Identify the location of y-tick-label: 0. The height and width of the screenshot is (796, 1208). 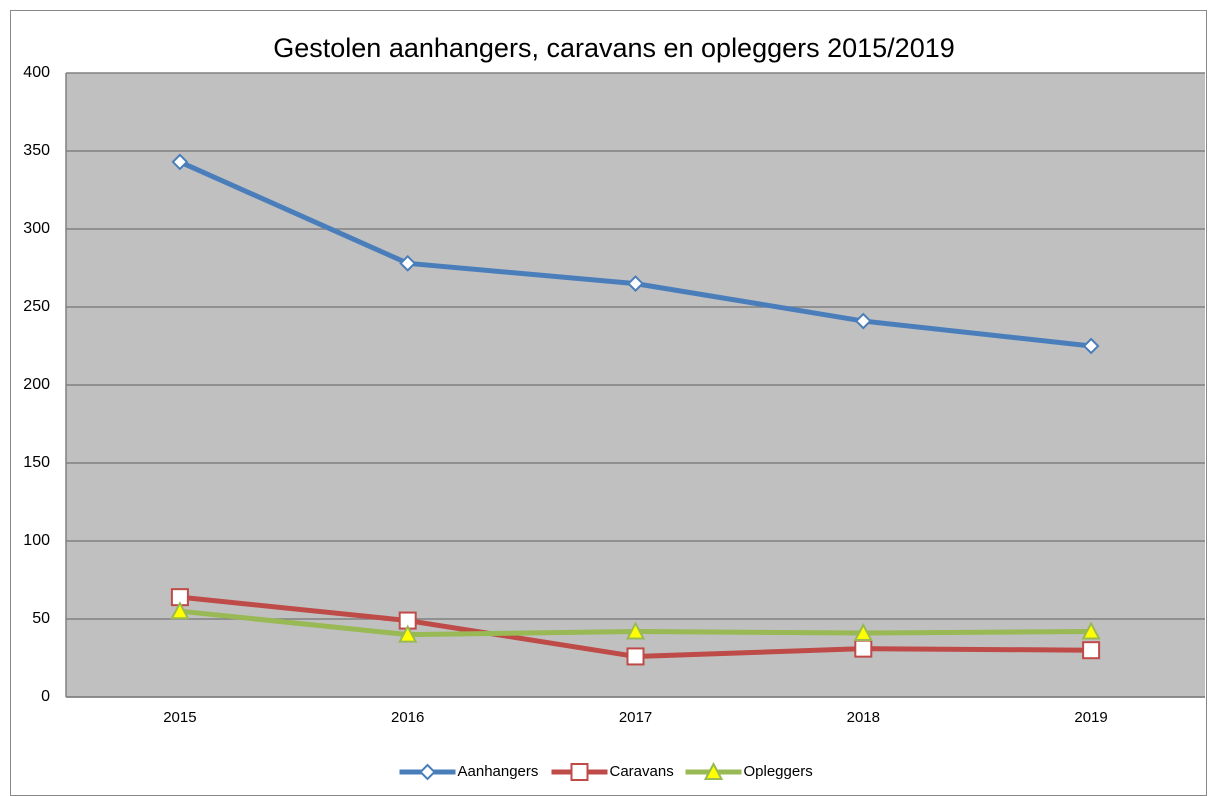
(45, 696).